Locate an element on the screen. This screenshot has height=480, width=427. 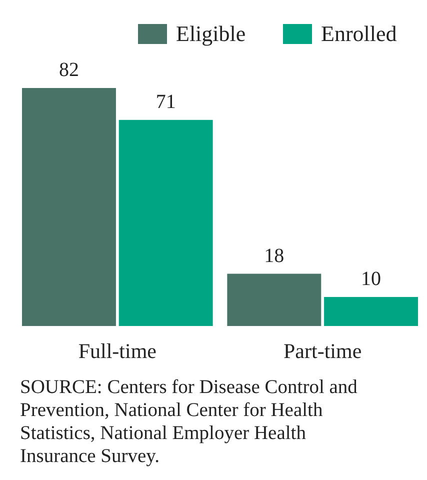
legend-label: Enrolled is located at coordinates (359, 33).